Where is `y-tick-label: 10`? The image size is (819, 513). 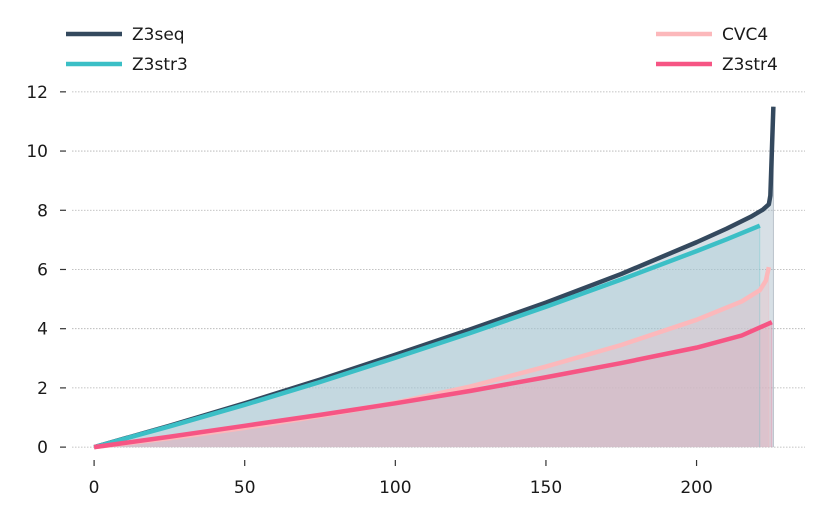 y-tick-label: 10 is located at coordinates (37, 152).